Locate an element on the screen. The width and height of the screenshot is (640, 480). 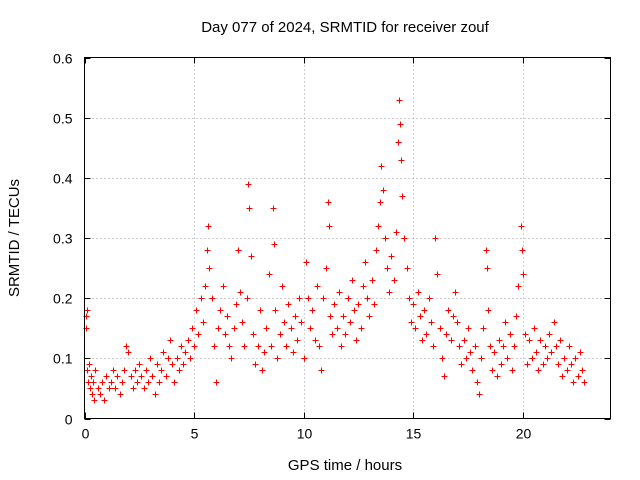
x-tick-label: 10 is located at coordinates (305, 434).